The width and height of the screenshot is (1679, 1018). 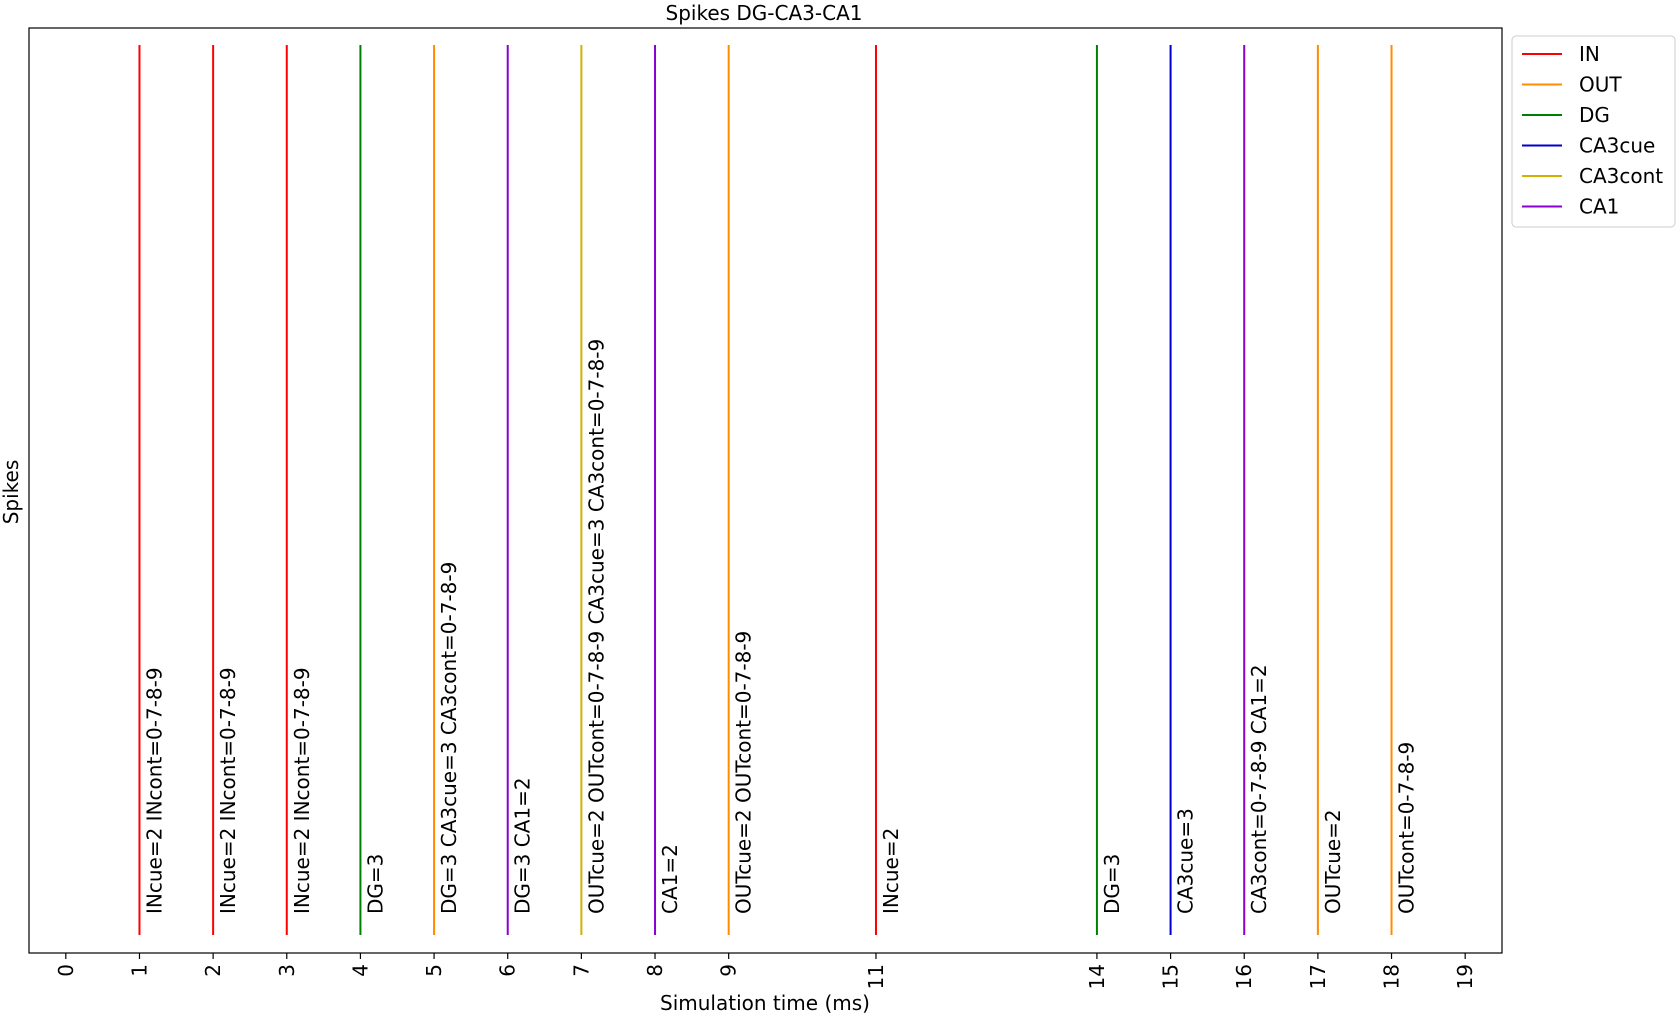 What do you see at coordinates (287, 970) in the screenshot?
I see `x-tick-label: 3` at bounding box center [287, 970].